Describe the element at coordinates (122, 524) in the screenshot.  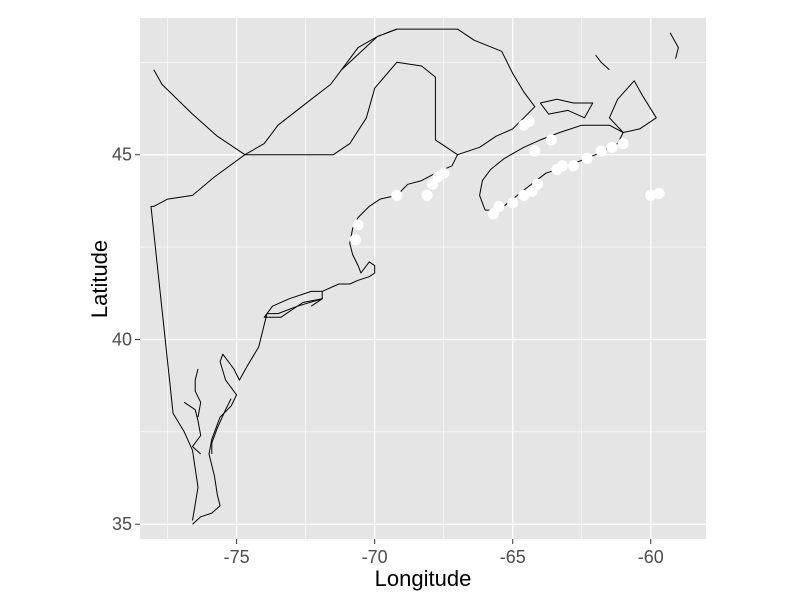
I see `y-tick-label: 35` at that location.